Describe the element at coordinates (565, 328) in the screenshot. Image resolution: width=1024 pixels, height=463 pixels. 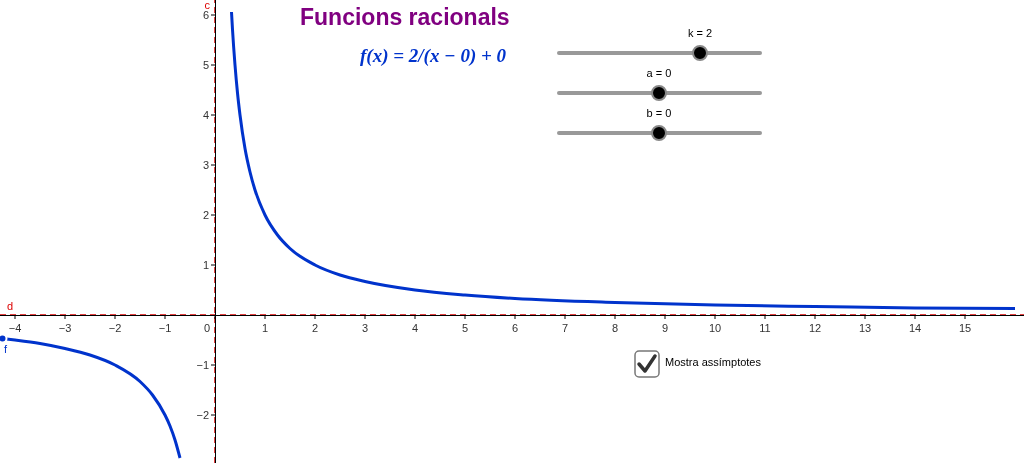
I see `x-tick-label: 7` at that location.